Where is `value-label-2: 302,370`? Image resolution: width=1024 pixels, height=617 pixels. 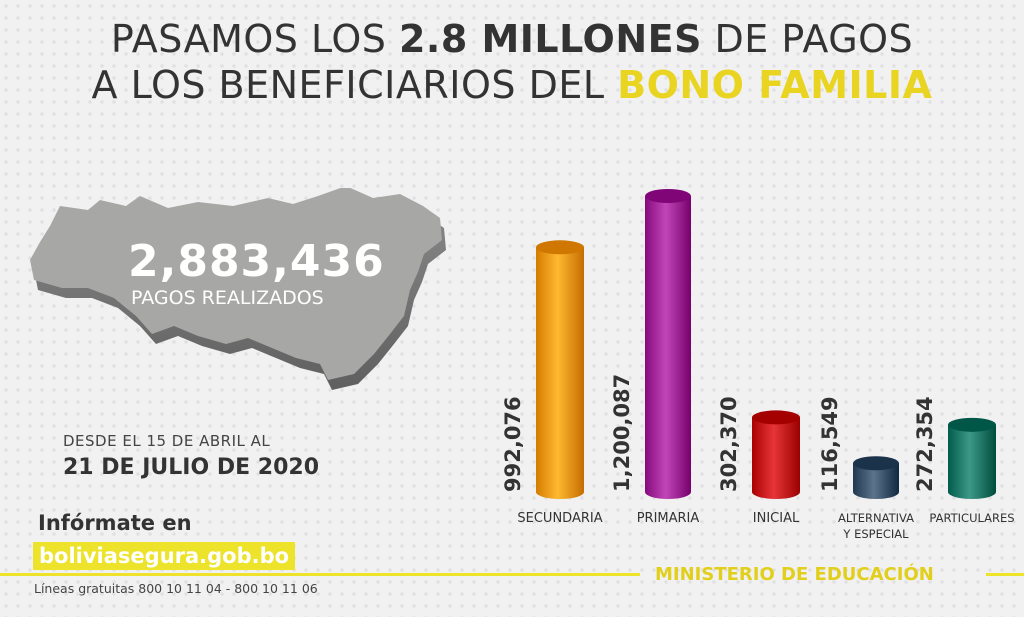 value-label-2: 302,370 is located at coordinates (729, 444).